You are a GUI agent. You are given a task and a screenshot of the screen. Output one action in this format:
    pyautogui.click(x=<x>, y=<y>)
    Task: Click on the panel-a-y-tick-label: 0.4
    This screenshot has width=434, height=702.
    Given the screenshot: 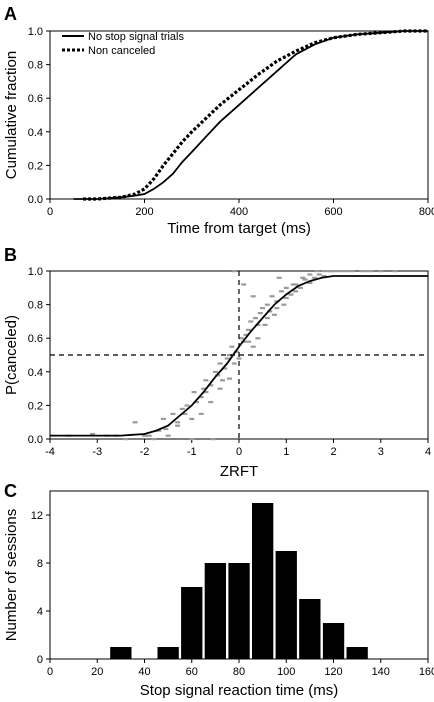 What is the action you would take?
    pyautogui.click(x=35, y=133)
    